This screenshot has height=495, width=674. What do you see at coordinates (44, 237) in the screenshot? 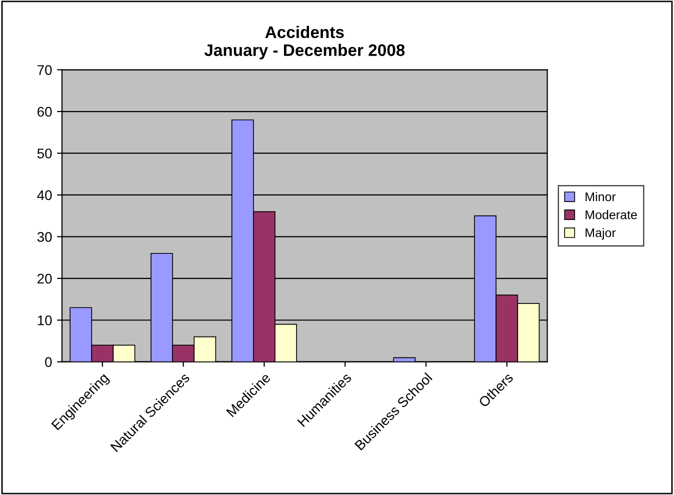
I see `y-tick-label: 30` at bounding box center [44, 237].